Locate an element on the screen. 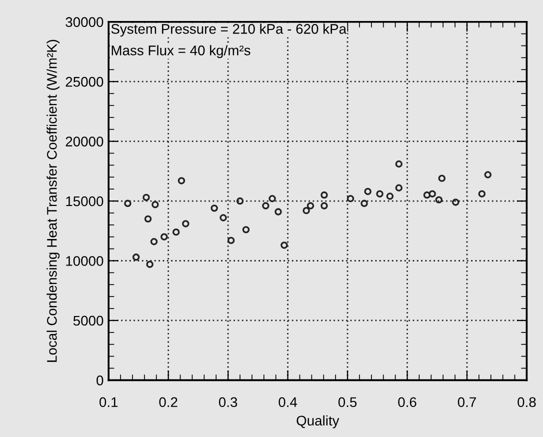 The height and width of the screenshot is (437, 543). y-axis-title: Local Condensing Heat Transfer Coefficient (W/m²K) is located at coordinates (53, 201).